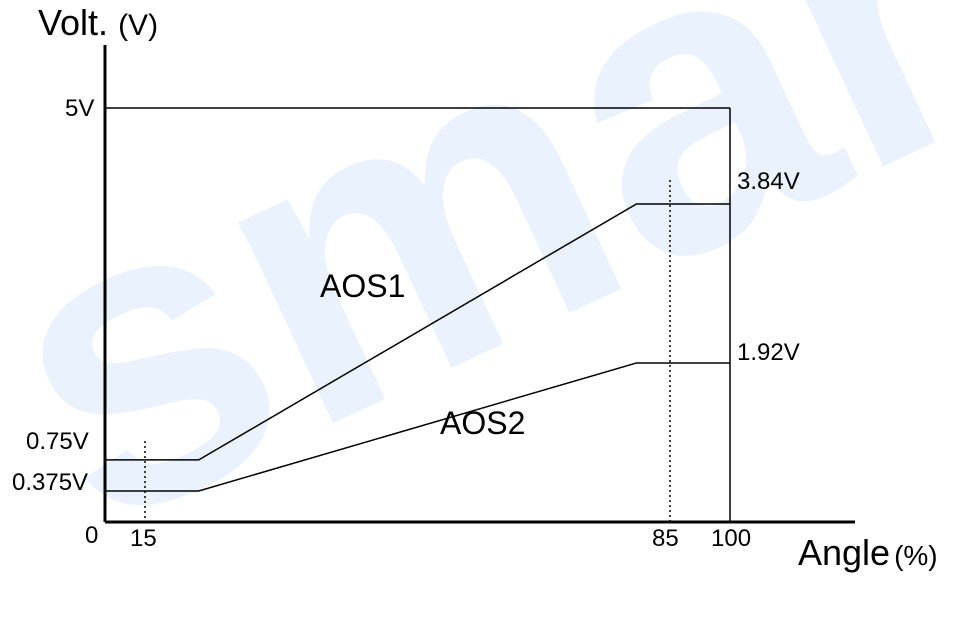 The image size is (969, 622). Describe the element at coordinates (665, 538) in the screenshot. I see `x-tick-85: 85` at that location.